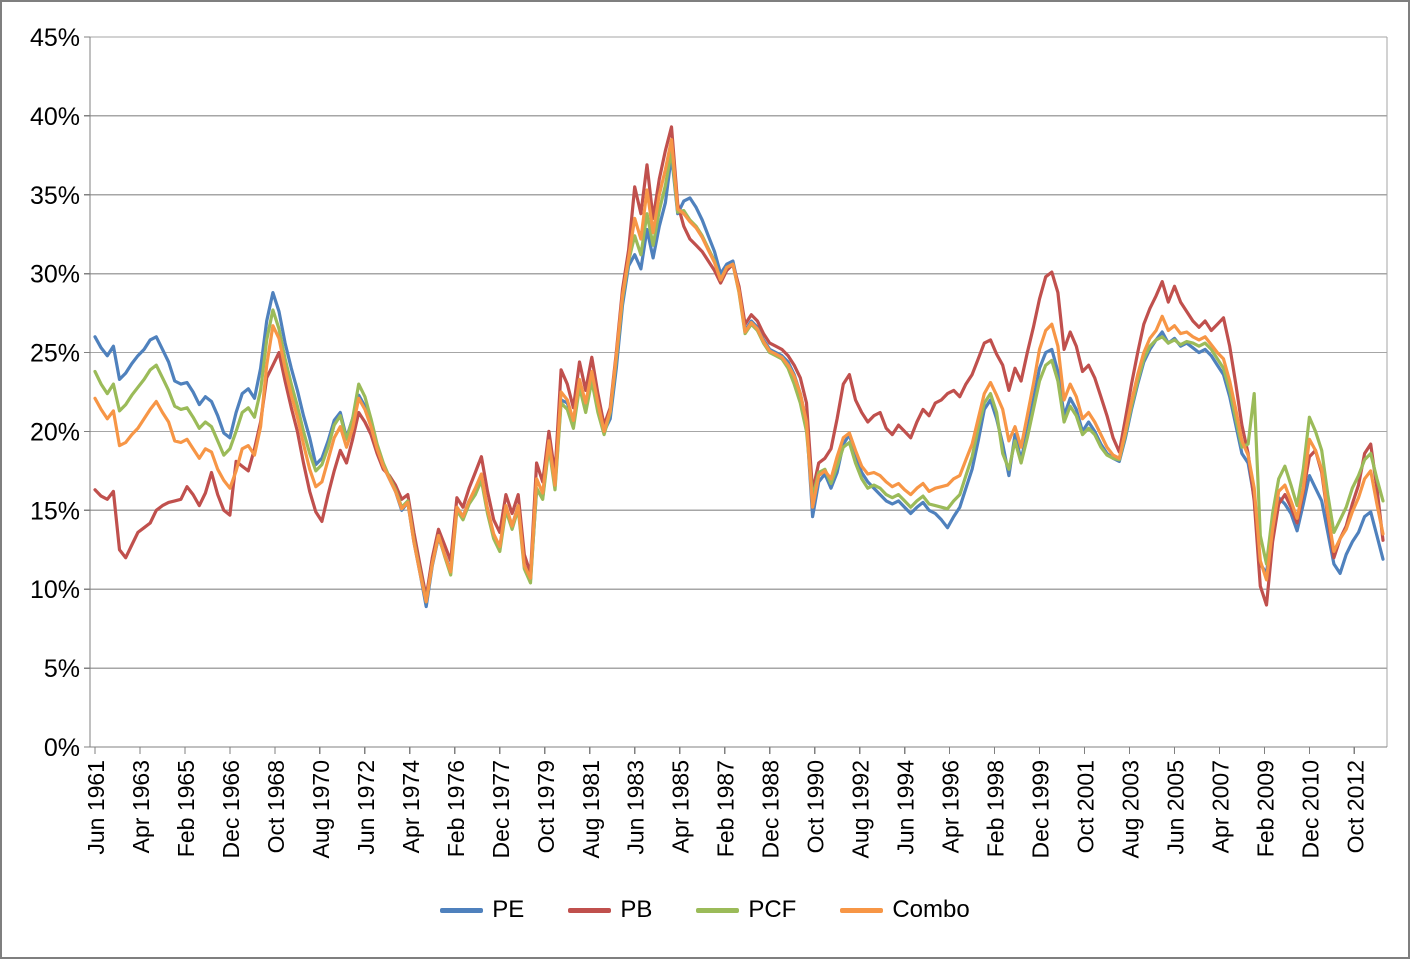 This screenshot has height=959, width=1410. Describe the element at coordinates (1041, 809) in the screenshot. I see `x-tick-label: Dec 1999` at that location.